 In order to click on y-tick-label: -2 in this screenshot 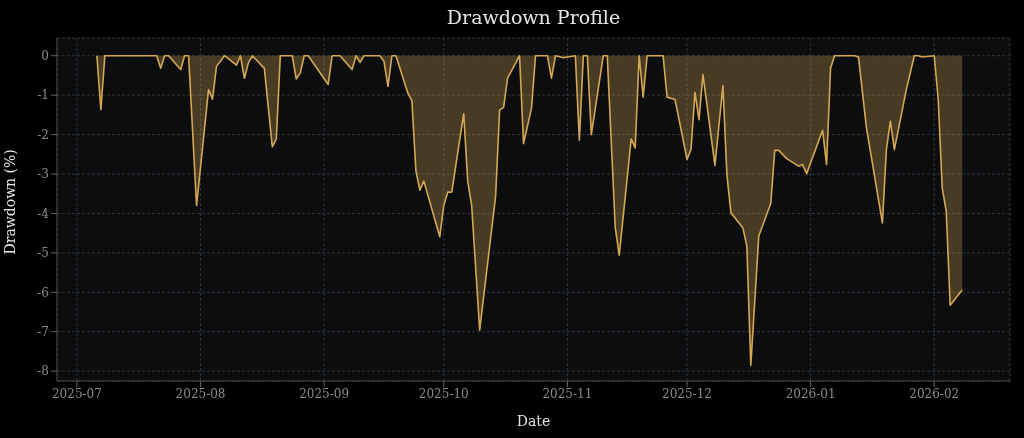, I will do `click(43, 134)`.